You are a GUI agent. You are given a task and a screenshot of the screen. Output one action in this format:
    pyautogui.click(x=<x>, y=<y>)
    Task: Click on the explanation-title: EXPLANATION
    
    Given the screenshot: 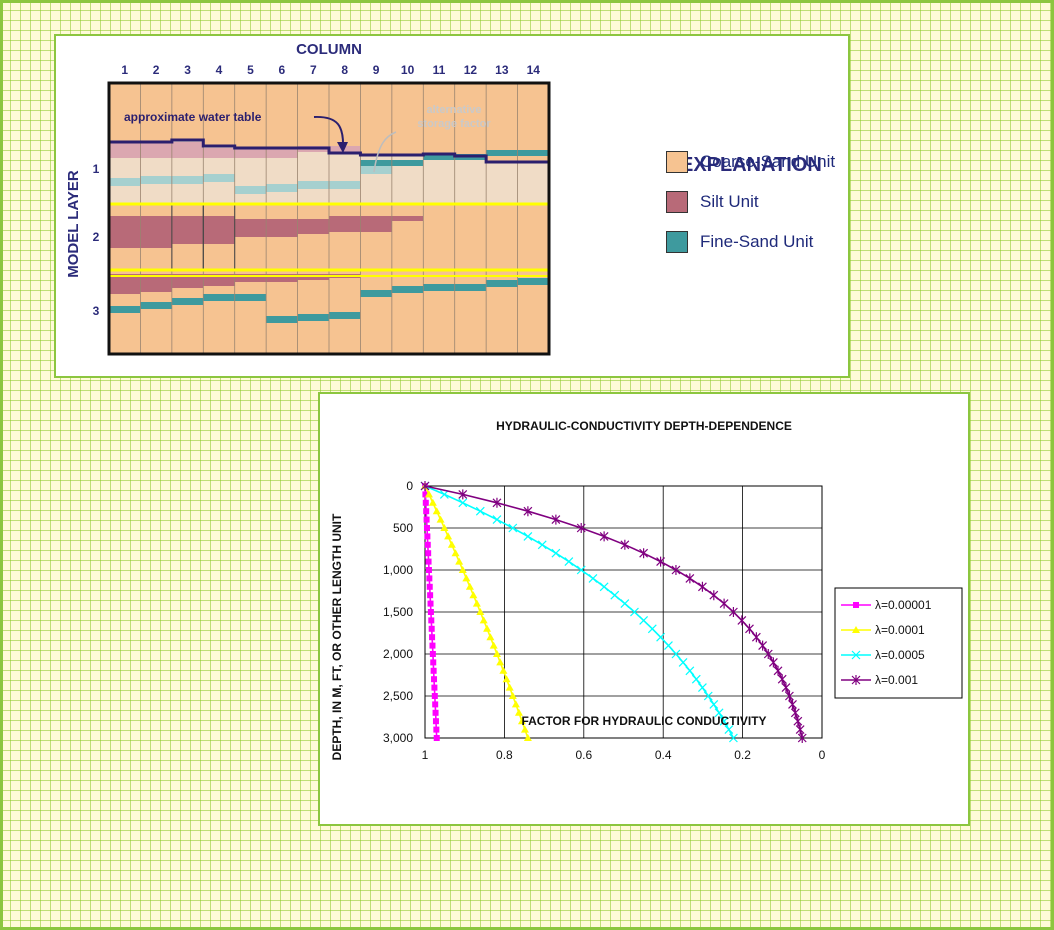 What is the action you would take?
    pyautogui.click(x=751, y=165)
    